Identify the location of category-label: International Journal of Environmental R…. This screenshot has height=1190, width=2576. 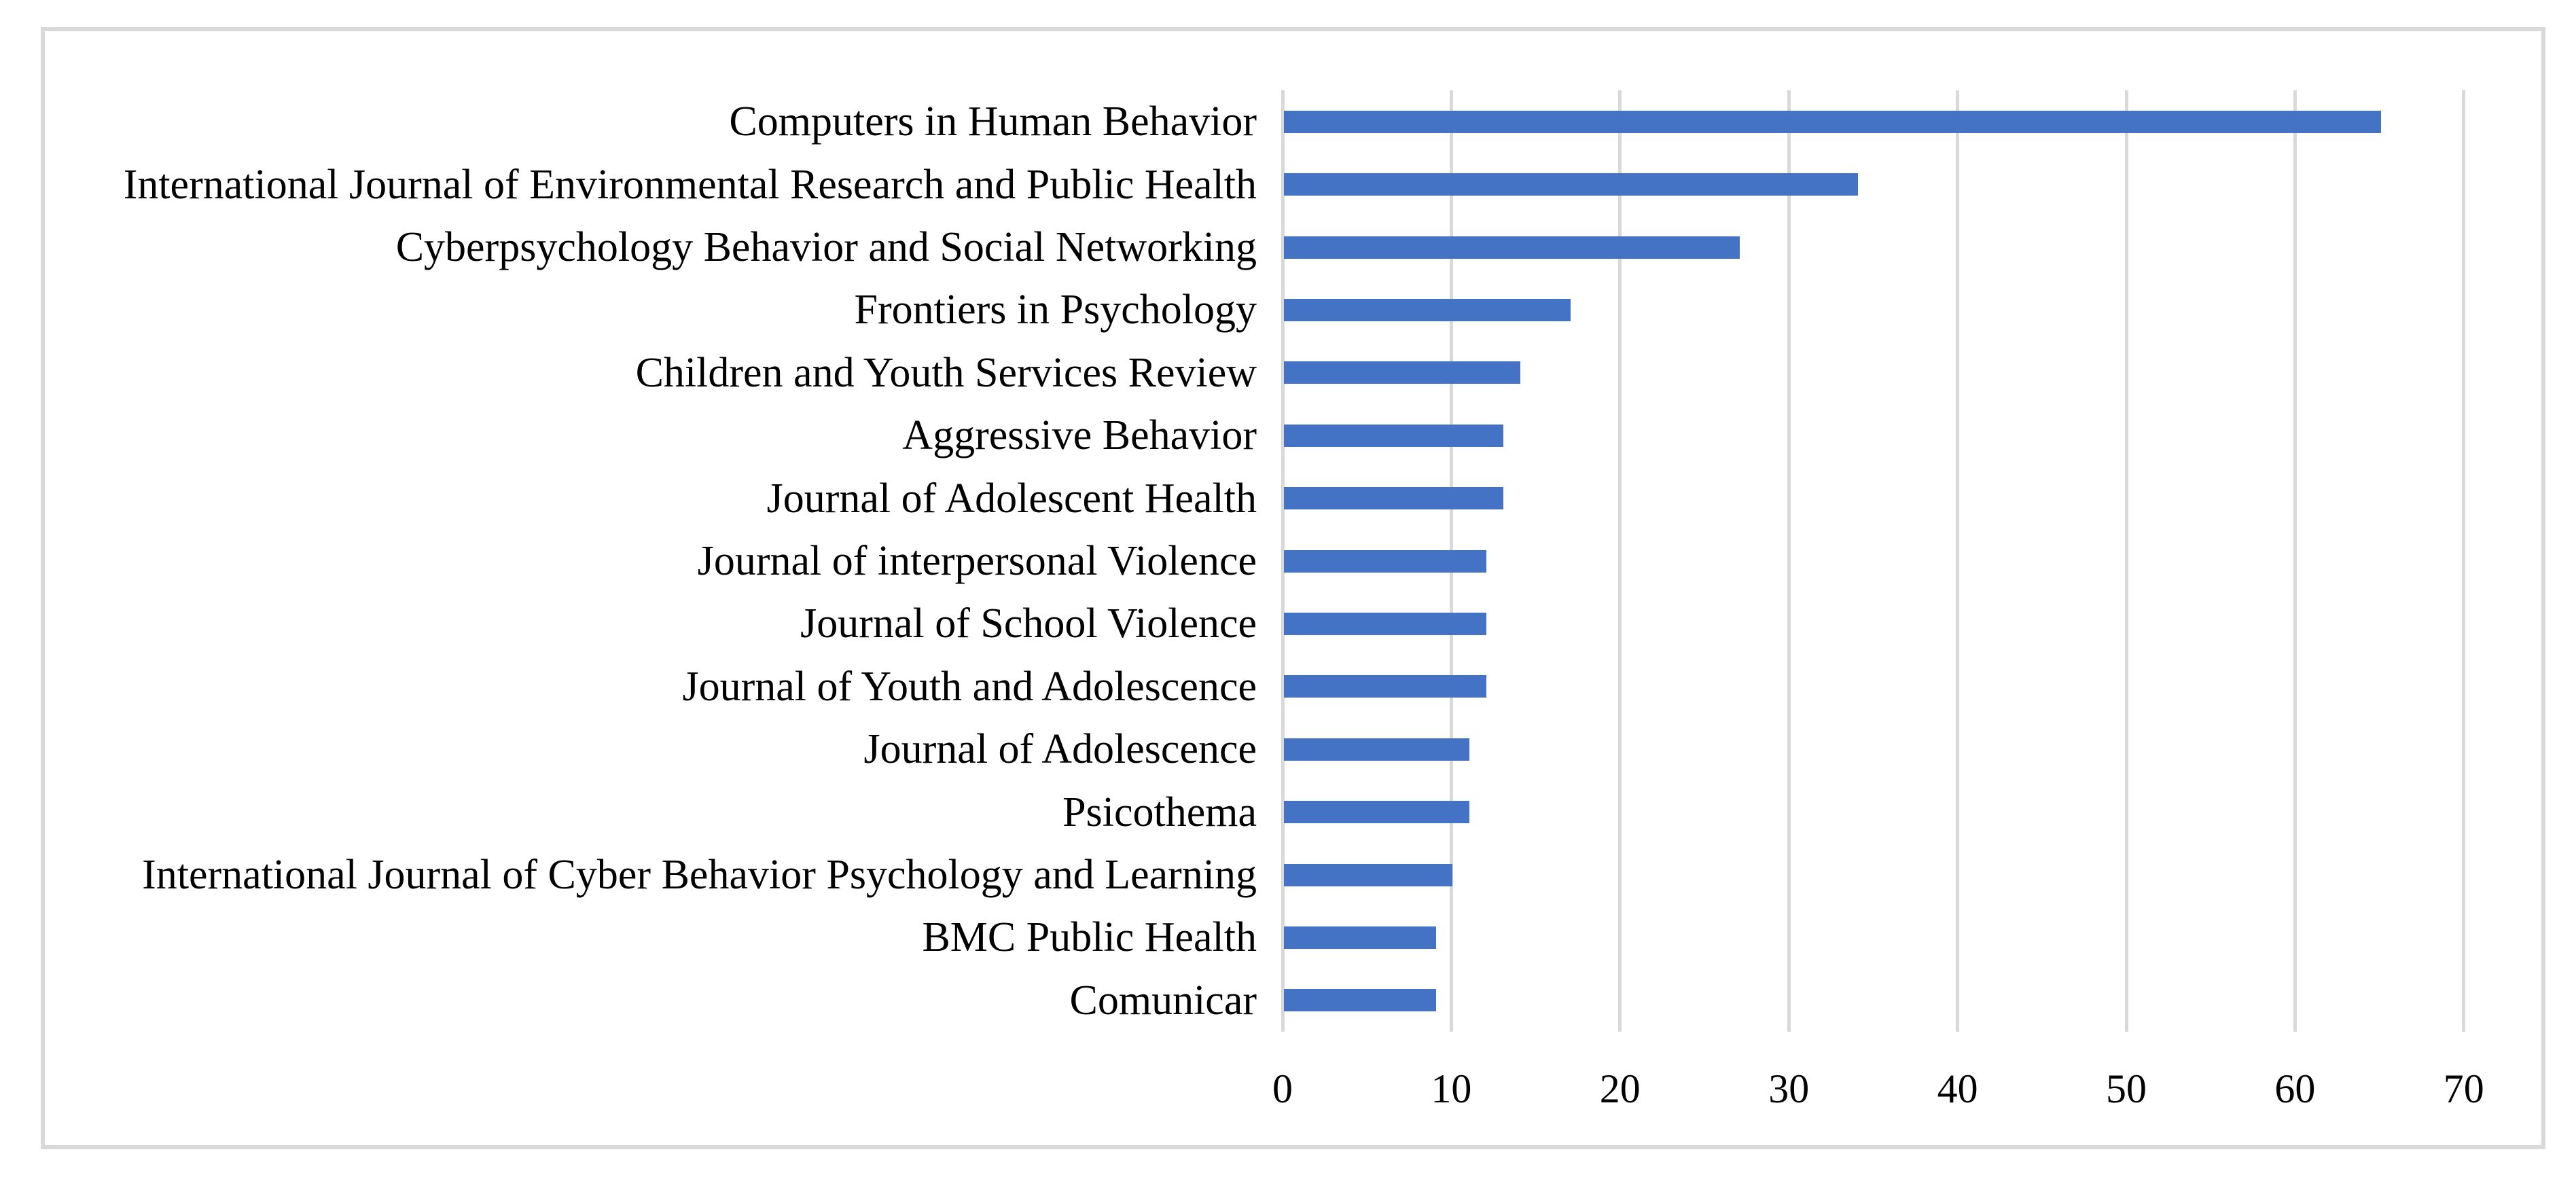
(690, 184).